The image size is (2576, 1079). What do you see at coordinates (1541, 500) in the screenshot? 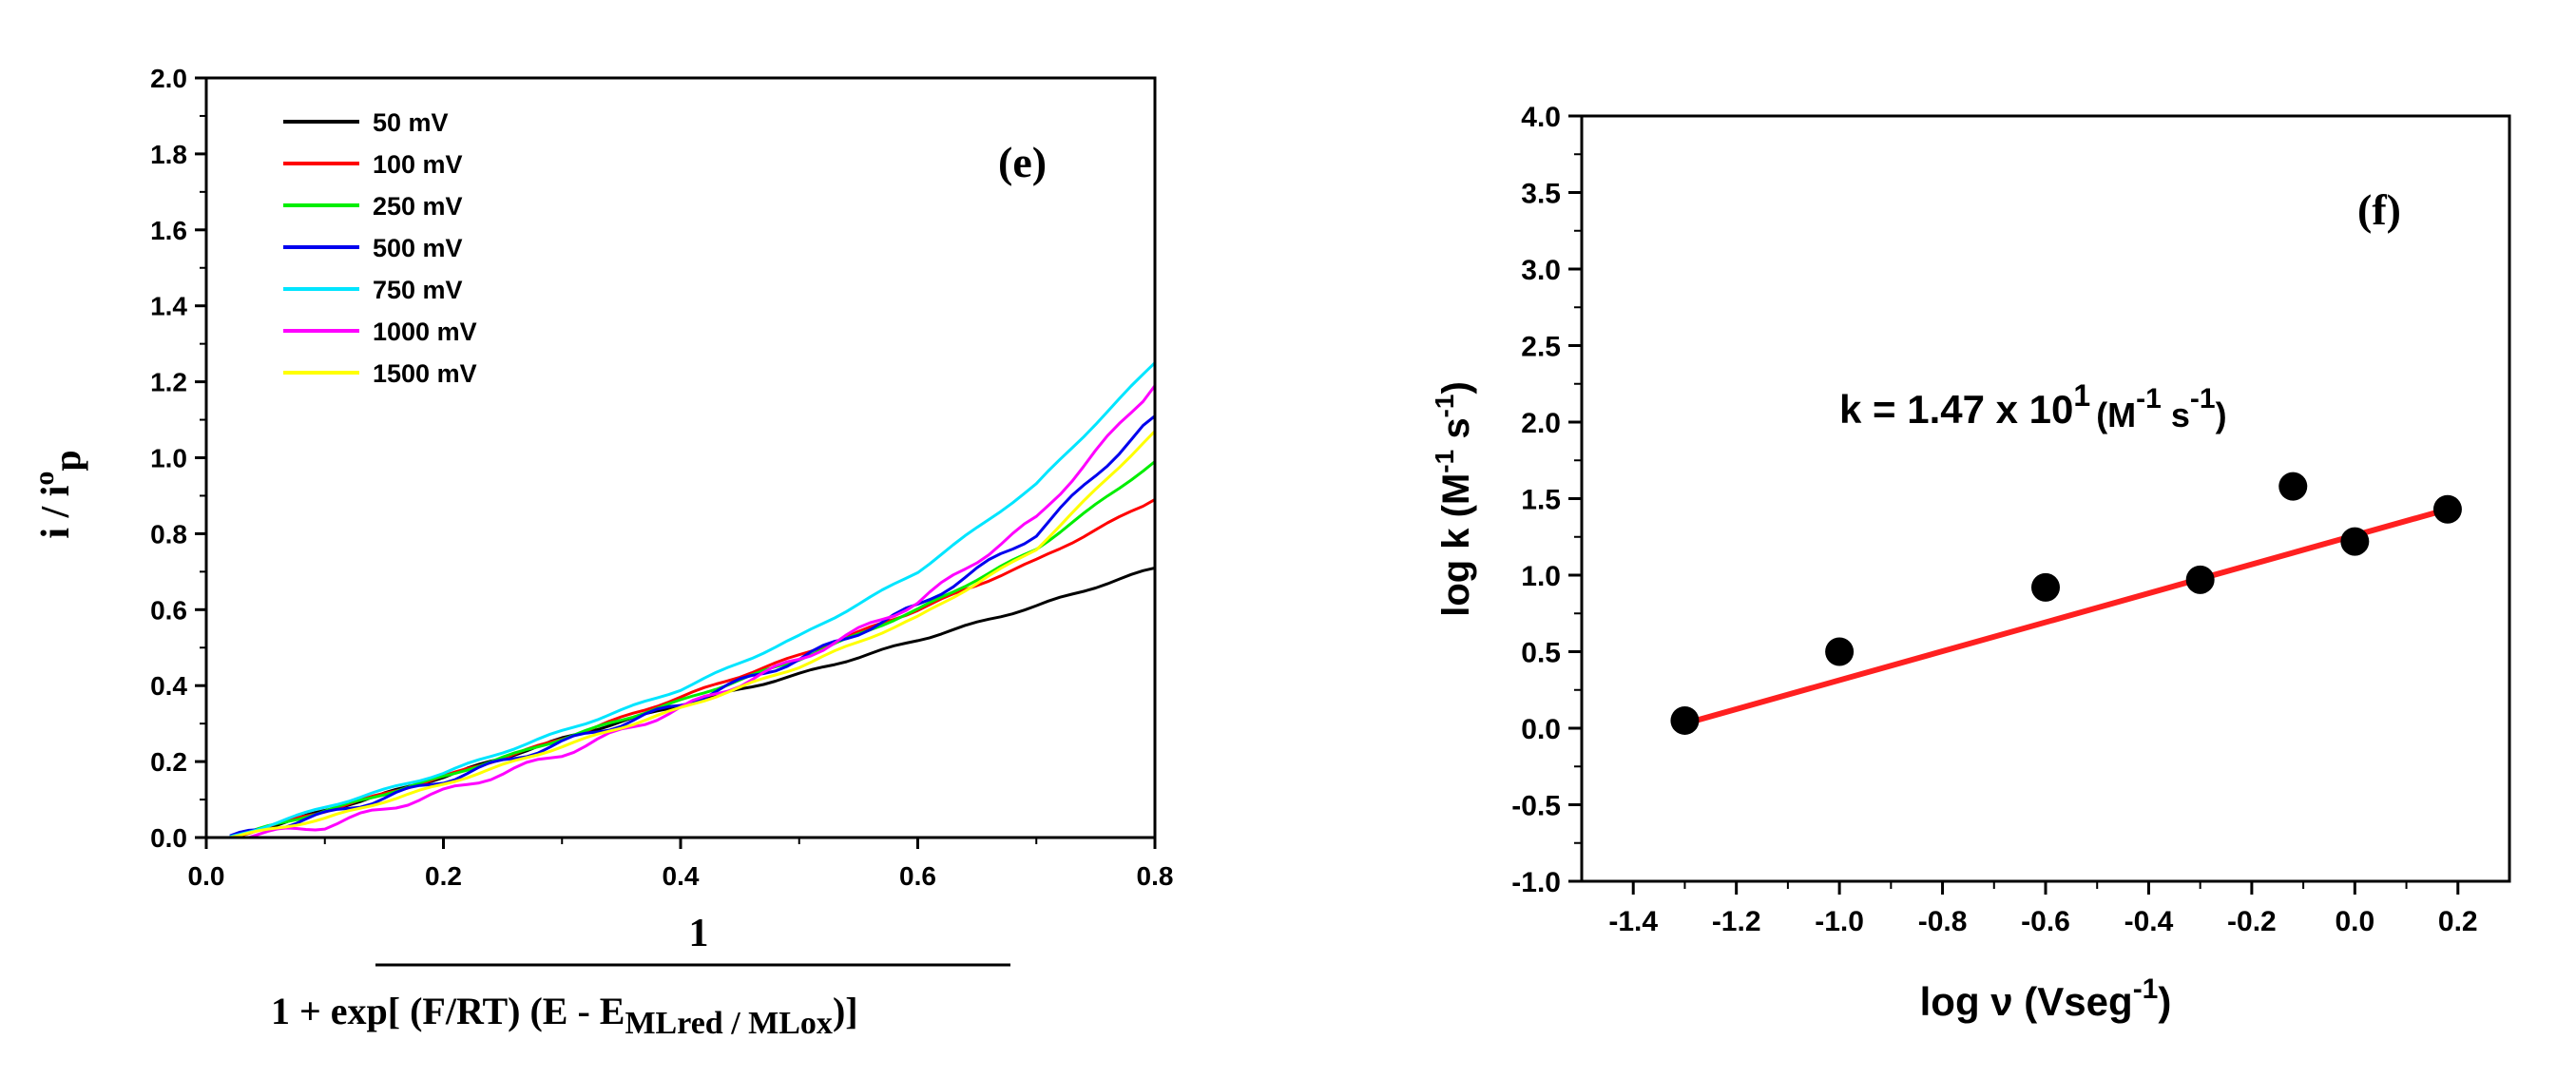
I see `panel-f-y-tick-label: 1.5` at bounding box center [1541, 500].